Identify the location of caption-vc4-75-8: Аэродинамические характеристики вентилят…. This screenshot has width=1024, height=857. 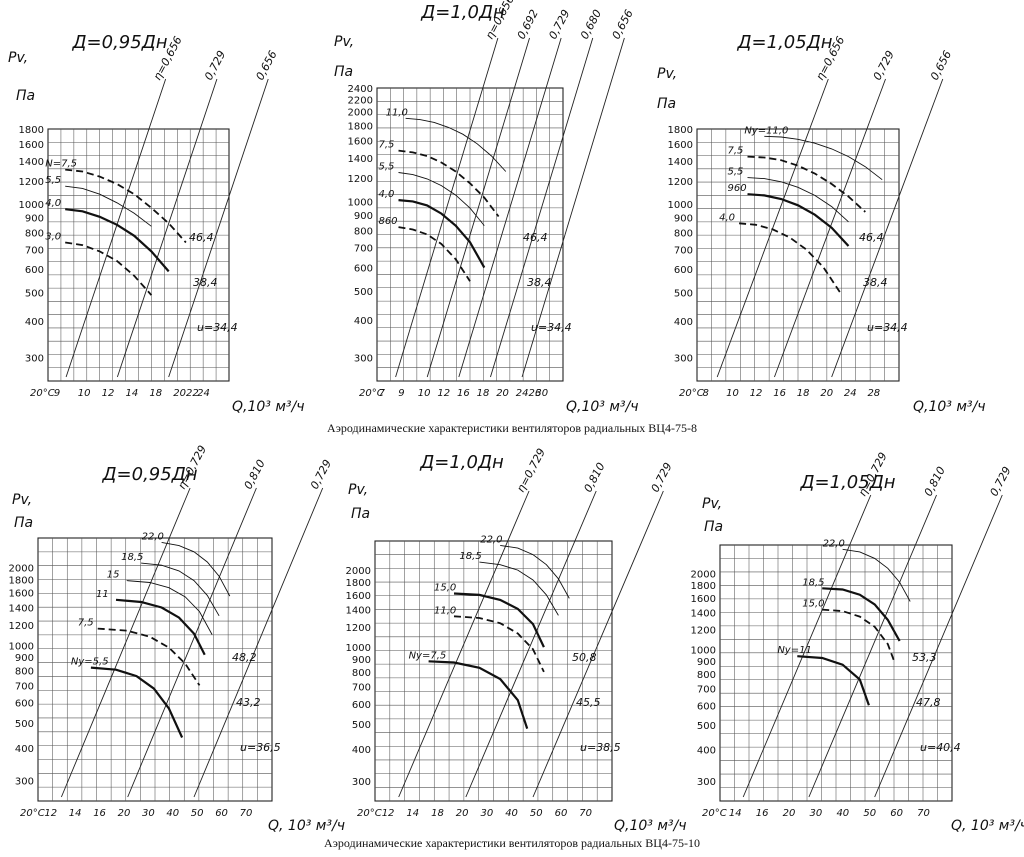
(512, 428).